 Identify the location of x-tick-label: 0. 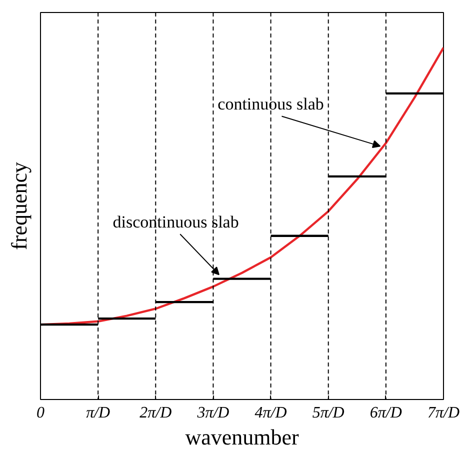
(40, 413).